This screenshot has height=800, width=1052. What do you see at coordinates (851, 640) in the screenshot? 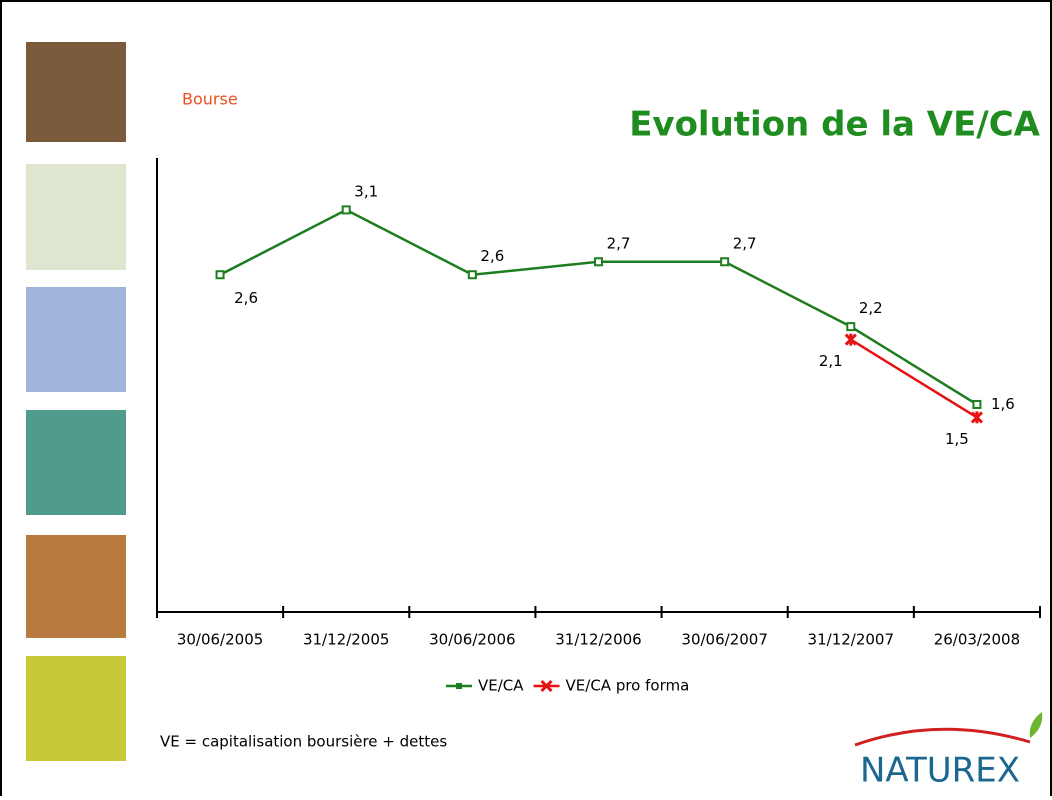
I see `x-tick-label: 31/12/2007` at bounding box center [851, 640].